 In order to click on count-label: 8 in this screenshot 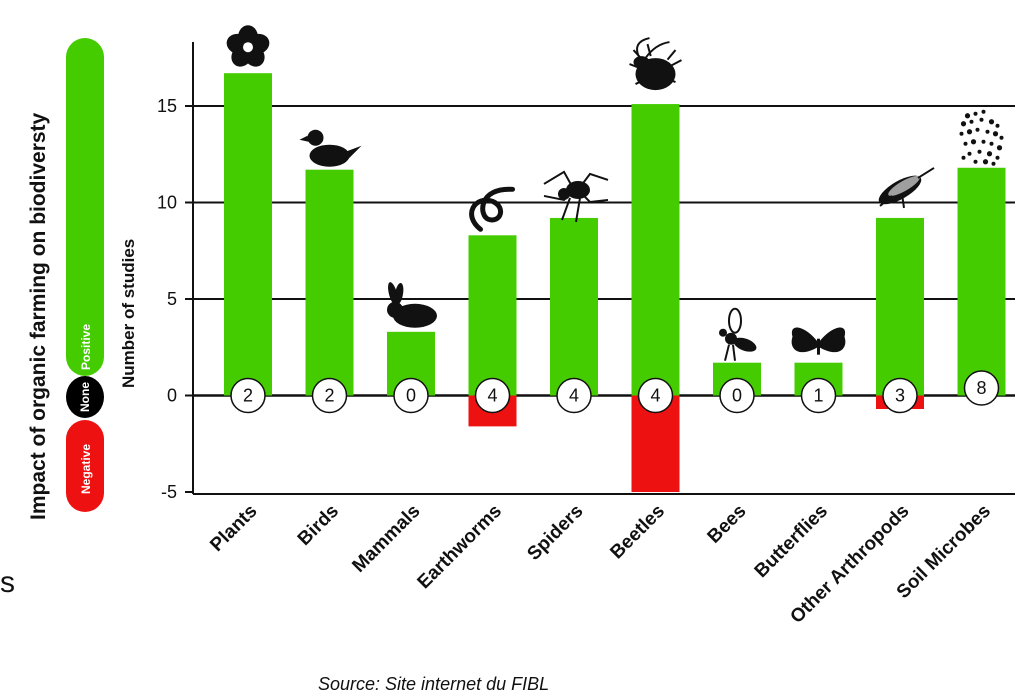, I will do `click(981, 388)`.